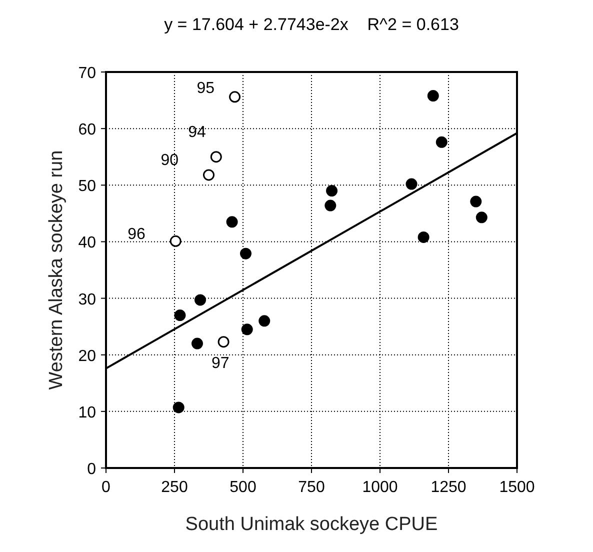  I want to click on y-tick-label: 60, so click(87, 130).